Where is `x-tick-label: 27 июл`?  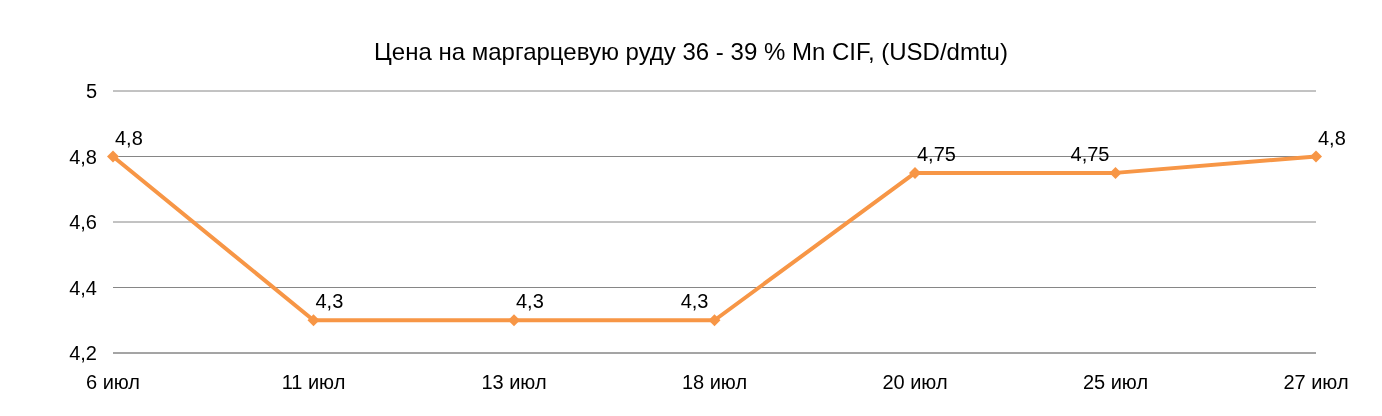 x-tick-label: 27 июл is located at coordinates (1316, 382).